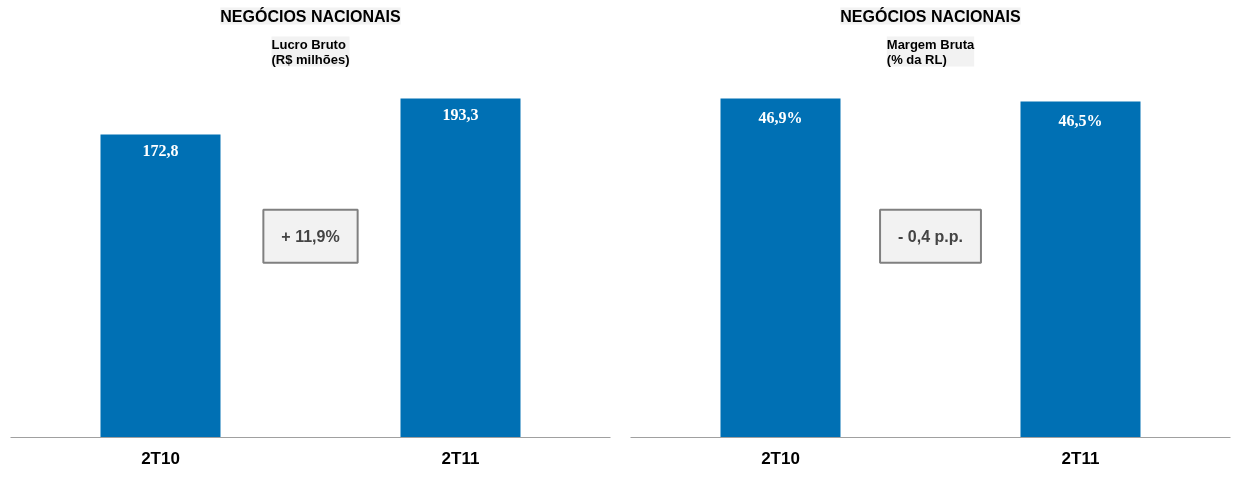 This screenshot has height=478, width=1245. Describe the element at coordinates (1080, 120) in the screenshot. I see `data-label: 46,5%` at that location.